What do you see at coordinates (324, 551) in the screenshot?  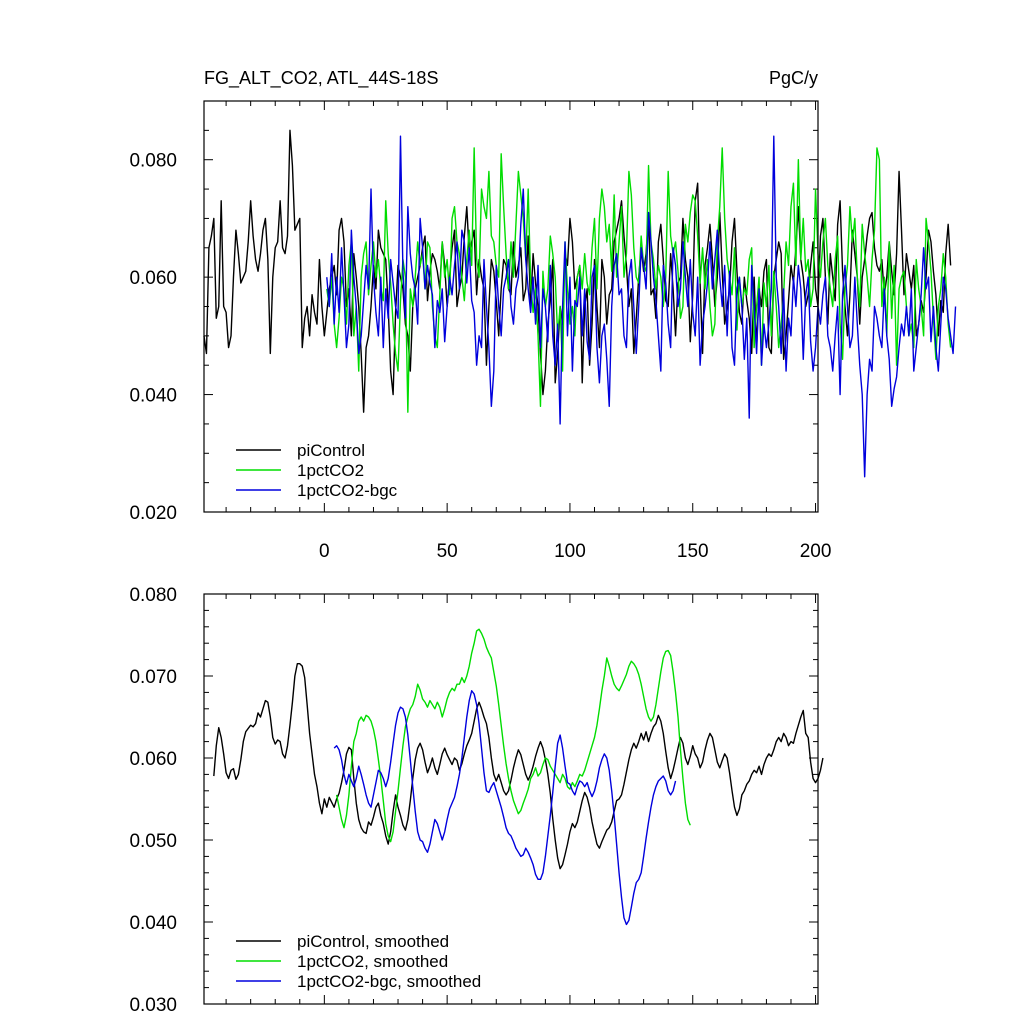 I see `x-tick-label: 0` at bounding box center [324, 551].